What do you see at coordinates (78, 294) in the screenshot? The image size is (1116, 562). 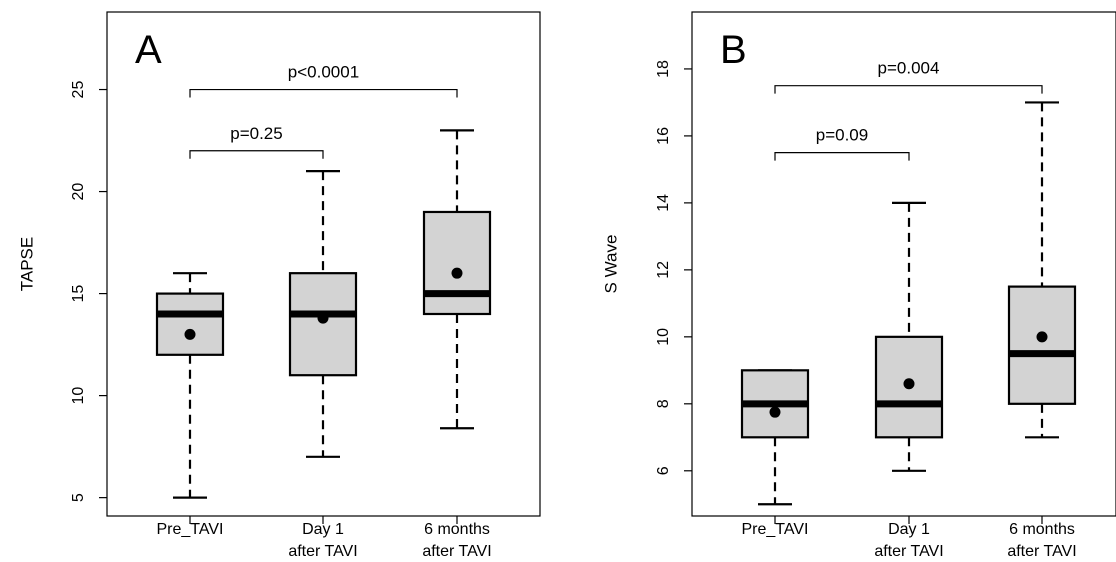 I see `y-tick-label: 15` at bounding box center [78, 294].